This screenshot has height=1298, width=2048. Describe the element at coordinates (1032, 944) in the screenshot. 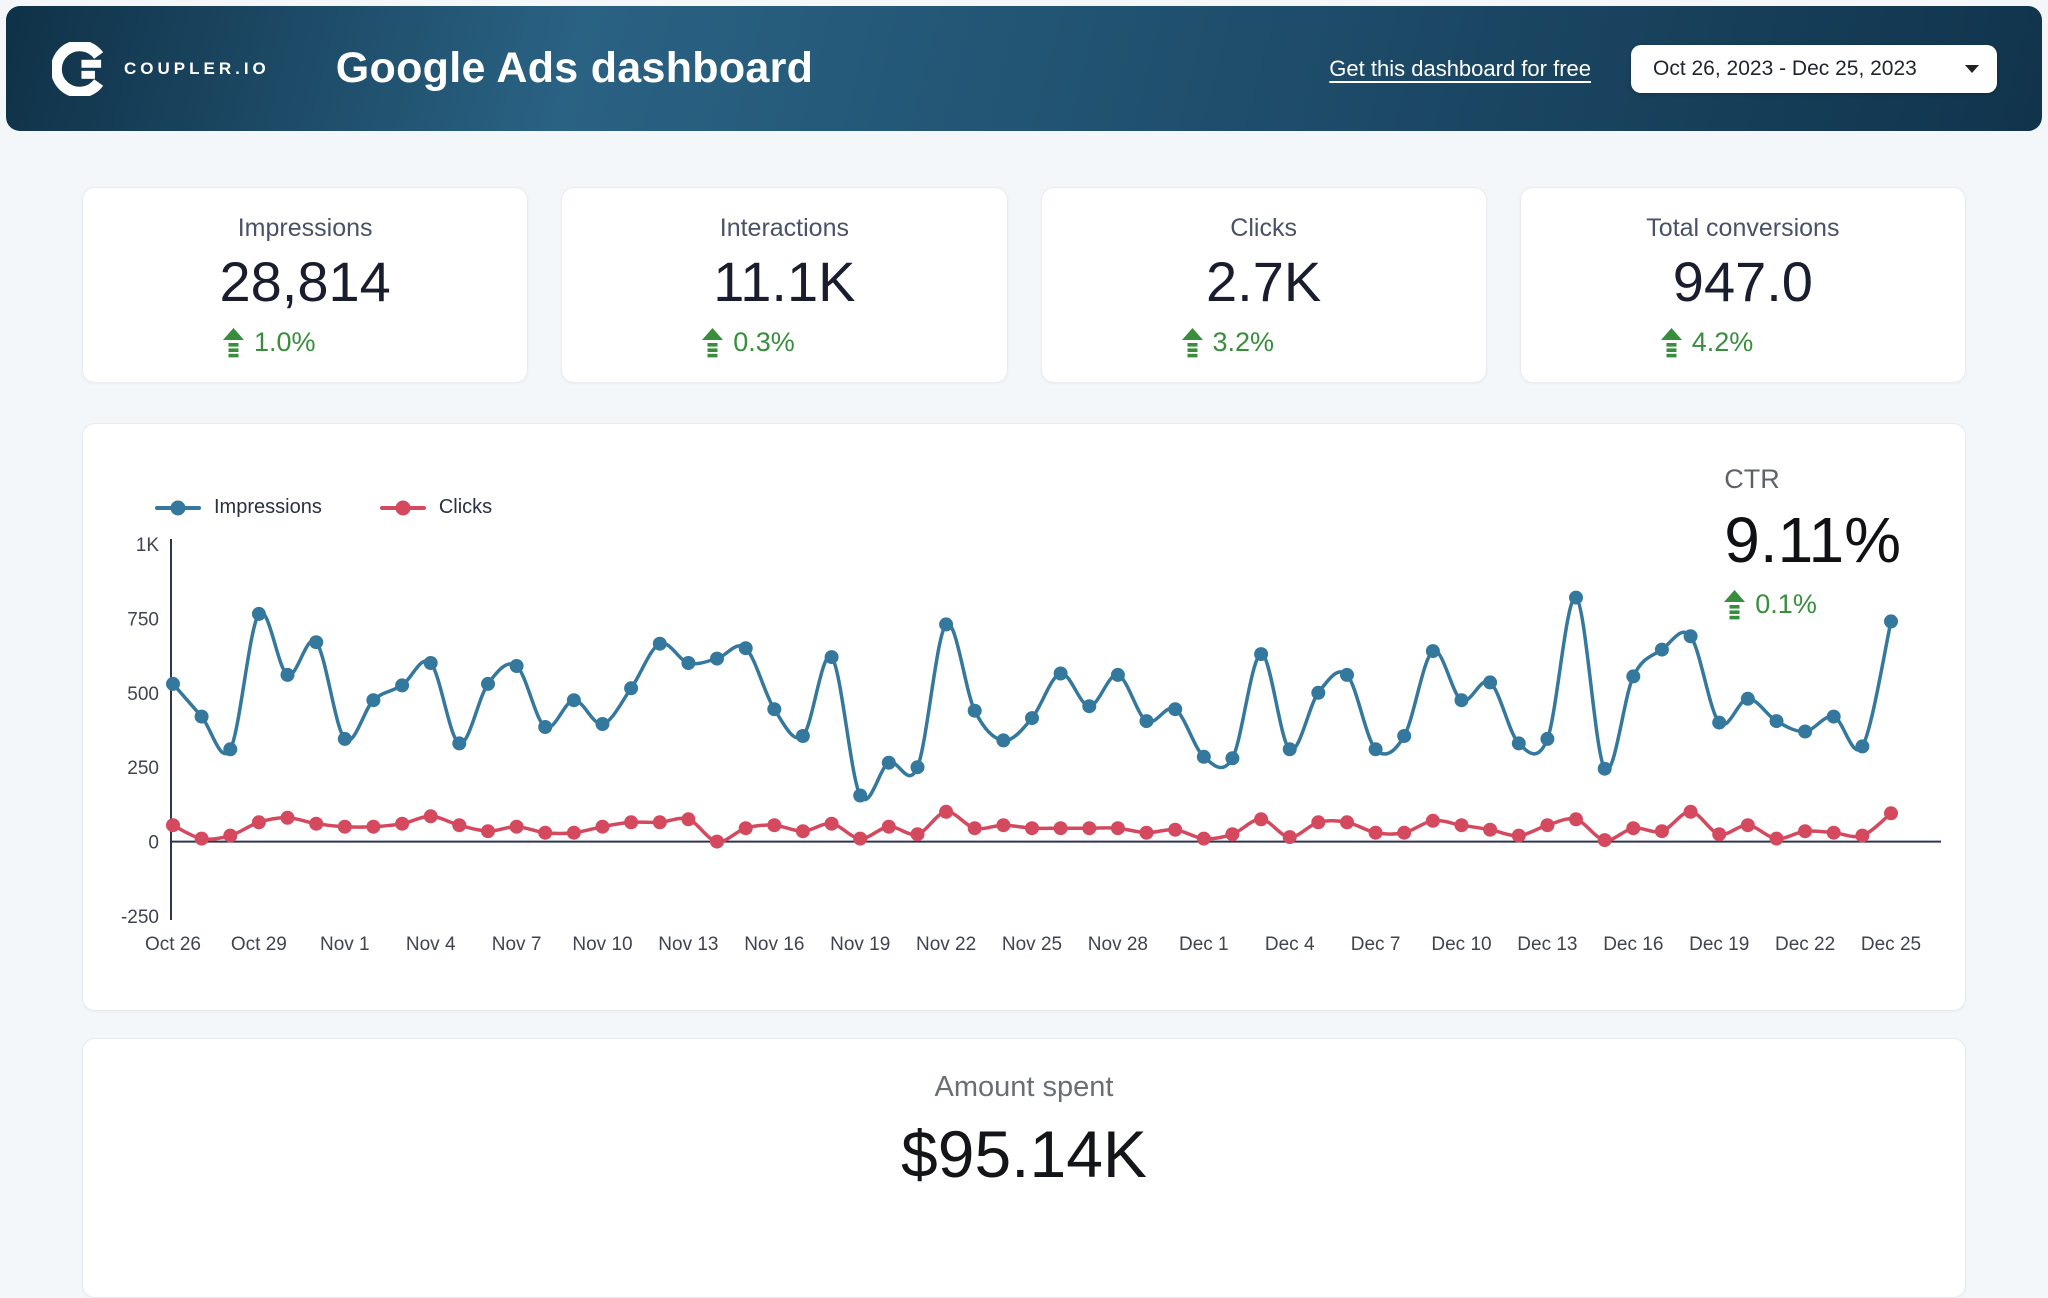

I see `svg-text: Nov 25` at that location.